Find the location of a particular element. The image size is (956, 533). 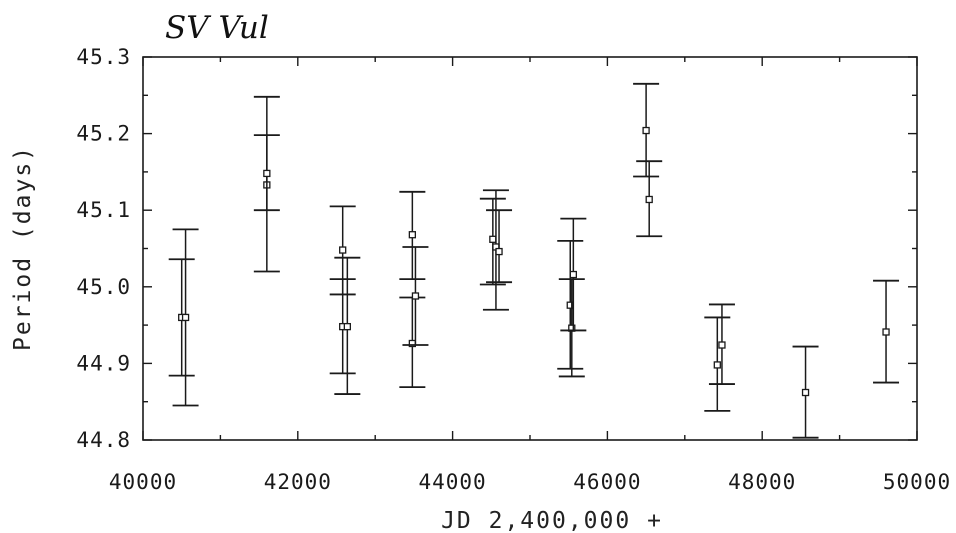

x-tick-label: 42000 is located at coordinates (298, 482).